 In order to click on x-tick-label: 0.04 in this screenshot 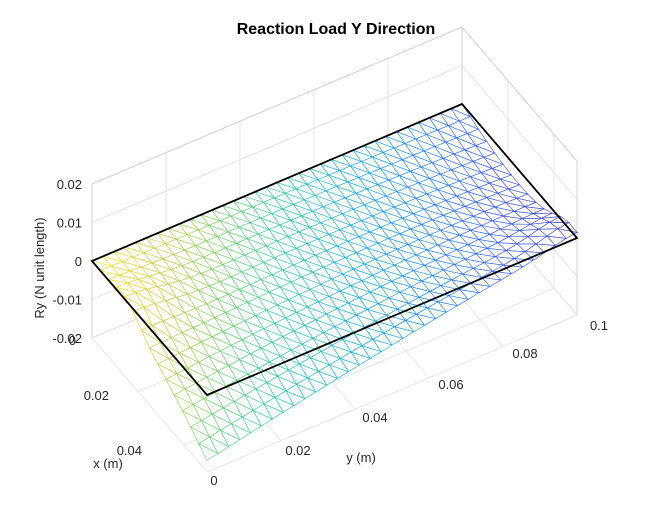, I will do `click(129, 450)`.